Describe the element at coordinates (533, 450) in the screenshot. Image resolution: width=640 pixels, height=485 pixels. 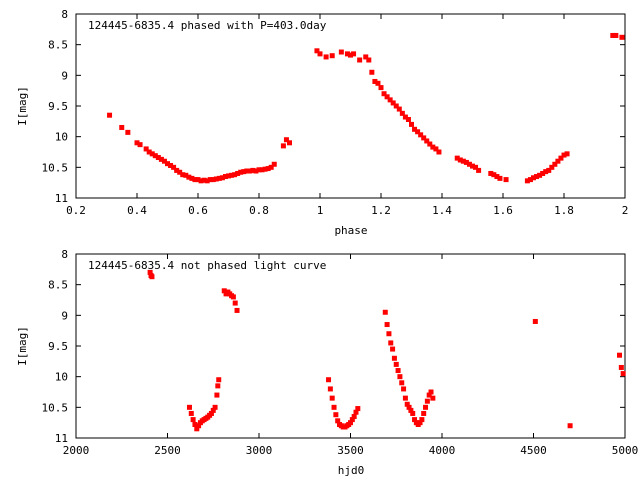
I see `x-tick-label: 4500` at that location.